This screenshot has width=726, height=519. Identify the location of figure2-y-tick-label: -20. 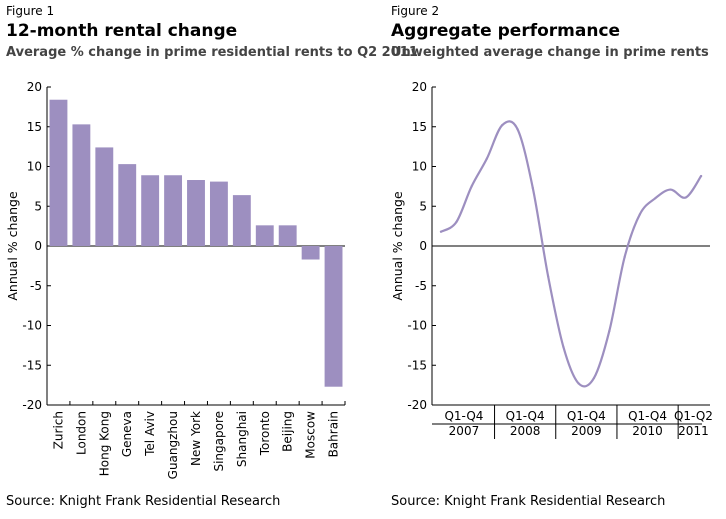
(417, 405).